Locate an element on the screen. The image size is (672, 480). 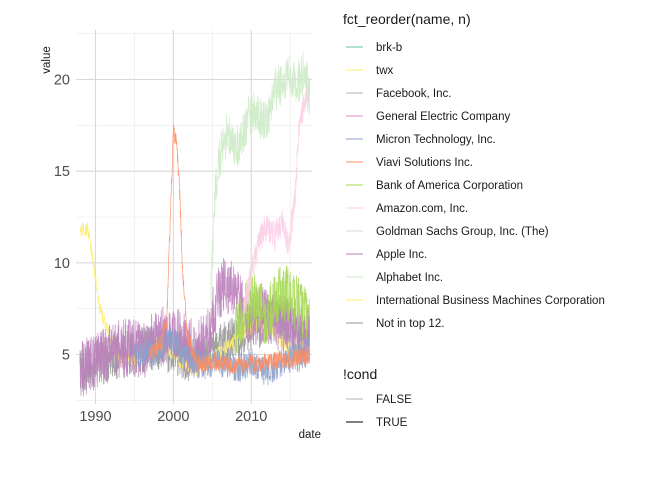
legend-label: FALSE is located at coordinates (394, 400).